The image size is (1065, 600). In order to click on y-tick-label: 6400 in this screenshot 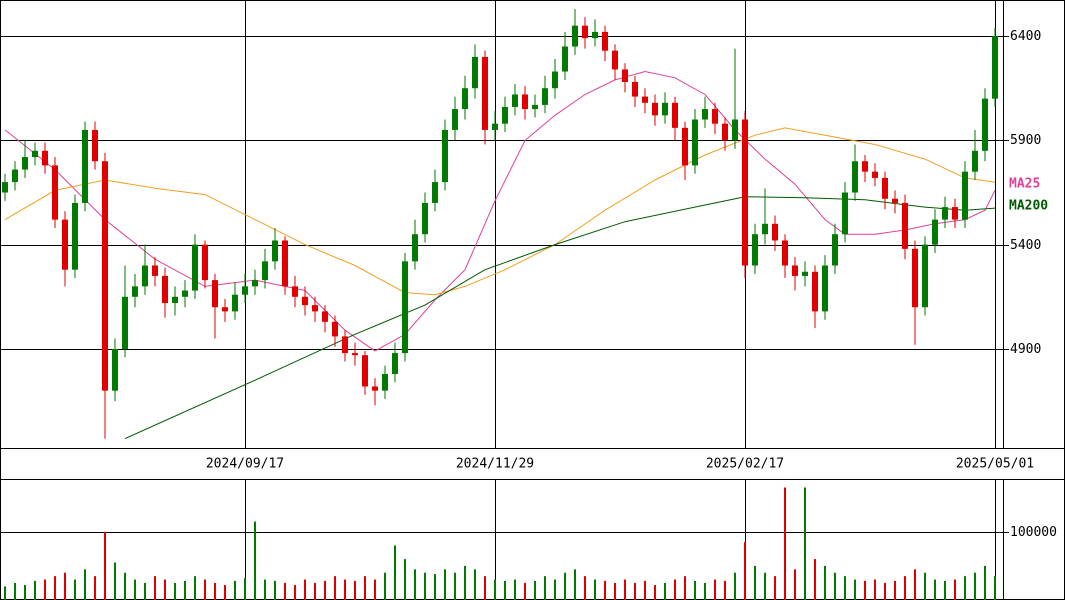, I will do `click(1025, 36)`.